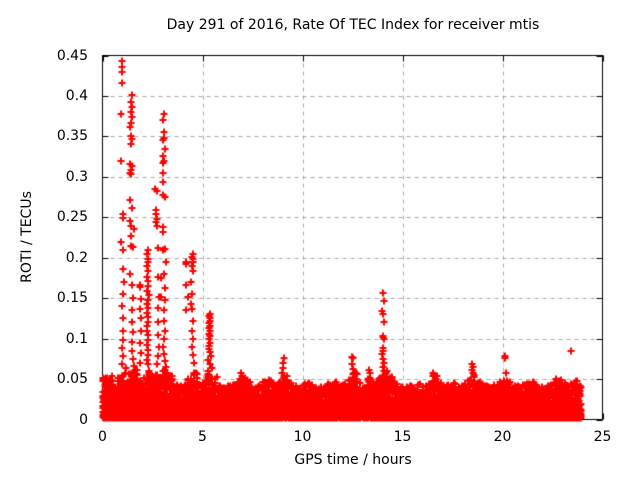 This screenshot has width=640, height=480. Describe the element at coordinates (27, 237) in the screenshot. I see `y-axis-label: ROTI / TECUs` at that location.